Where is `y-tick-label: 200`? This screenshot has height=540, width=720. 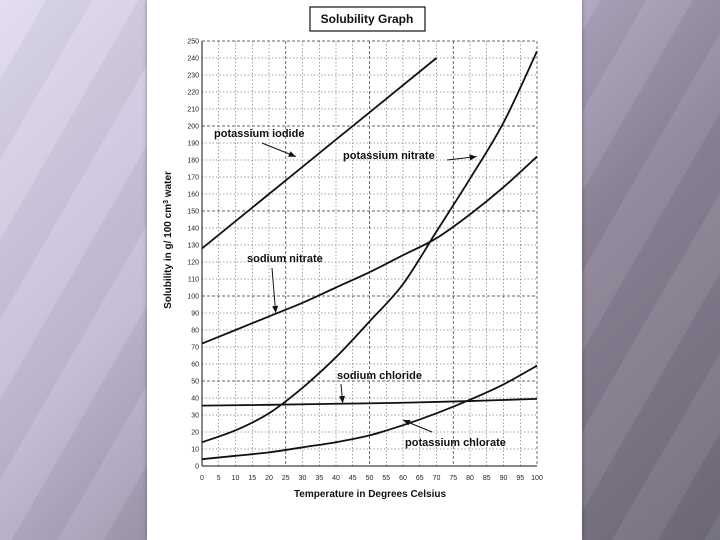
y-tick-label: 200 is located at coordinates (193, 127).